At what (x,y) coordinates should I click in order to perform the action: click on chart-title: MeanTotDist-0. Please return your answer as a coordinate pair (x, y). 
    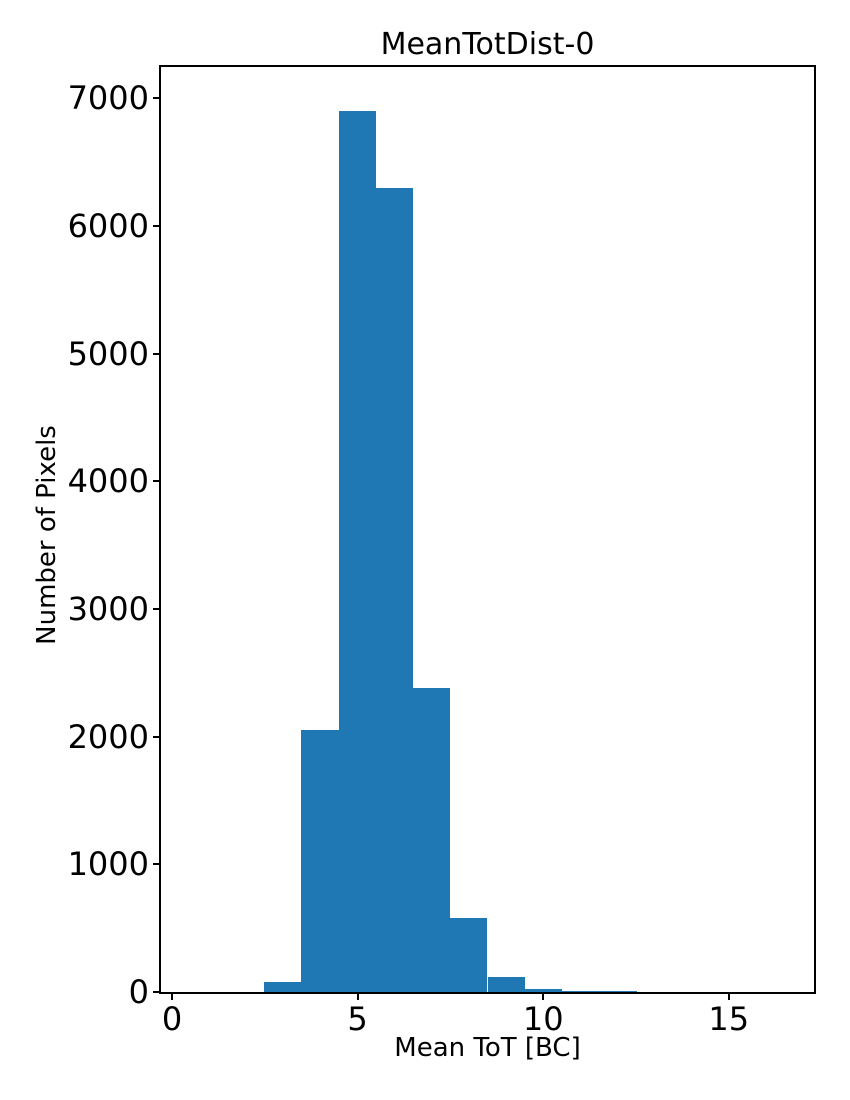
    Looking at the image, I should click on (487, 44).